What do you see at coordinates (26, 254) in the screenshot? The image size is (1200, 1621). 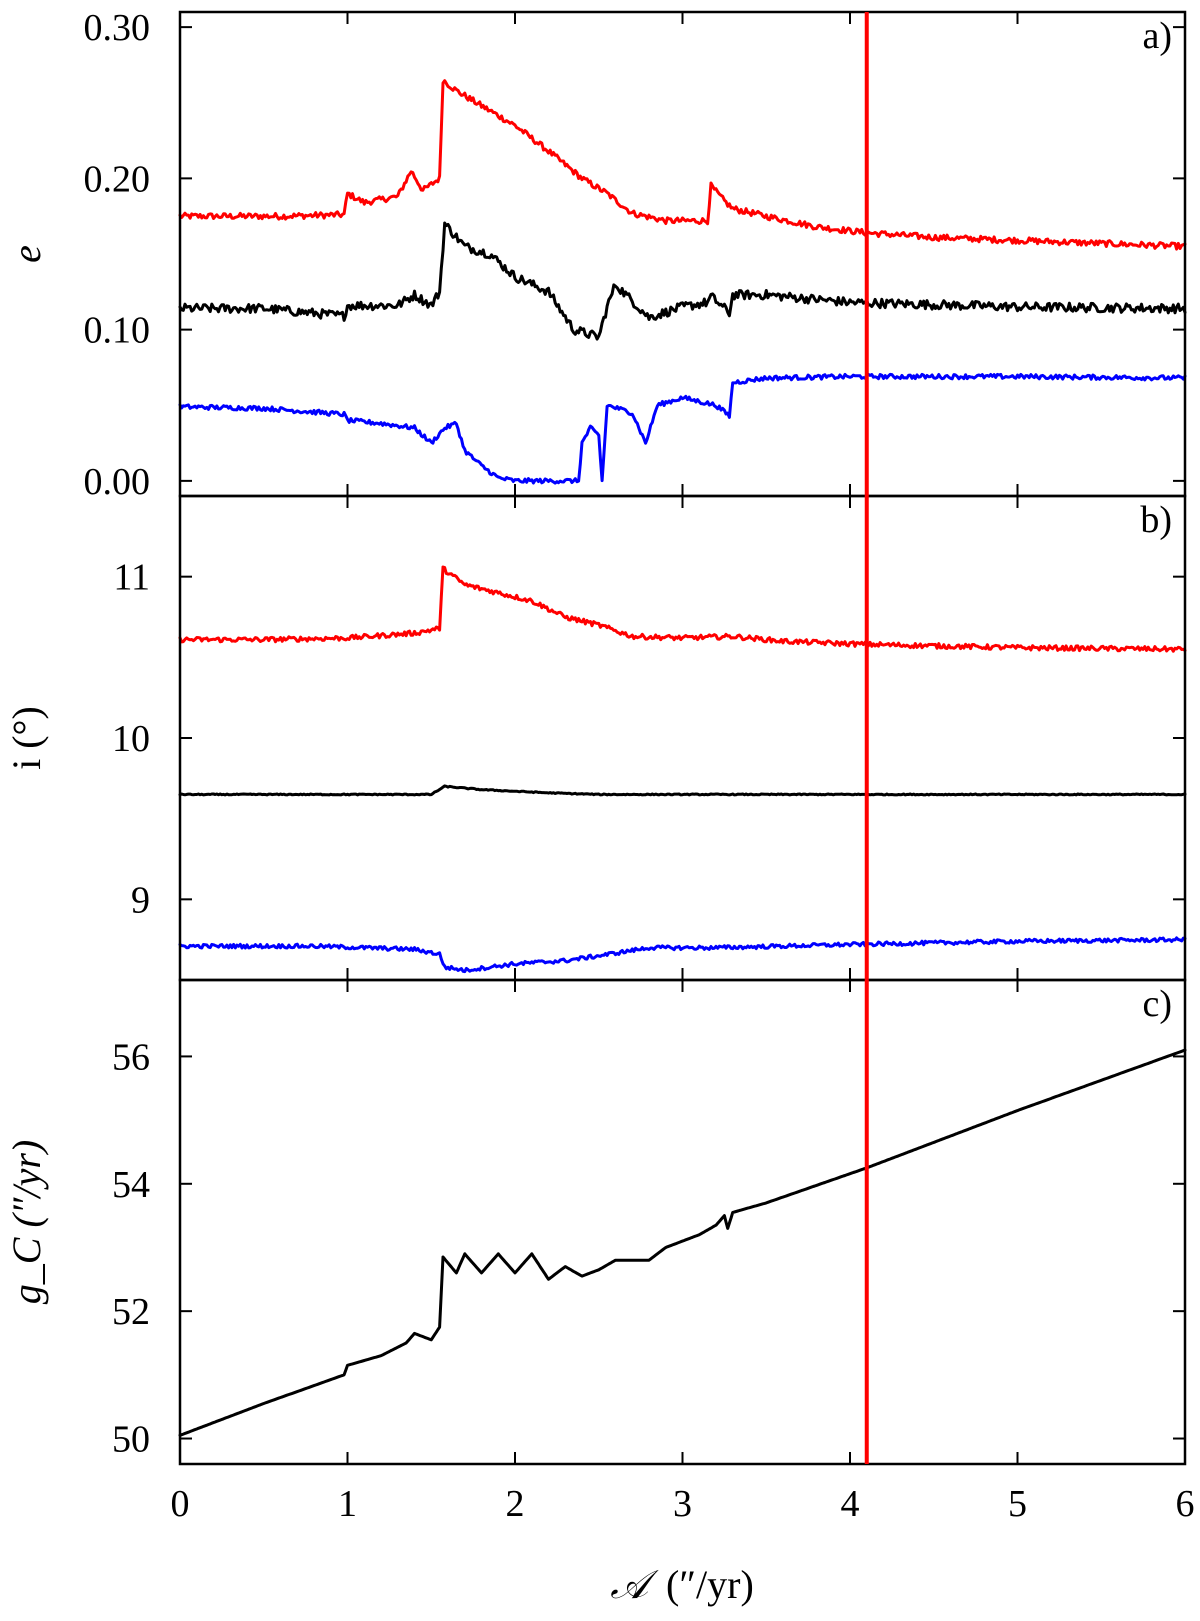 I see `panel-a-ylabel: e` at bounding box center [26, 254].